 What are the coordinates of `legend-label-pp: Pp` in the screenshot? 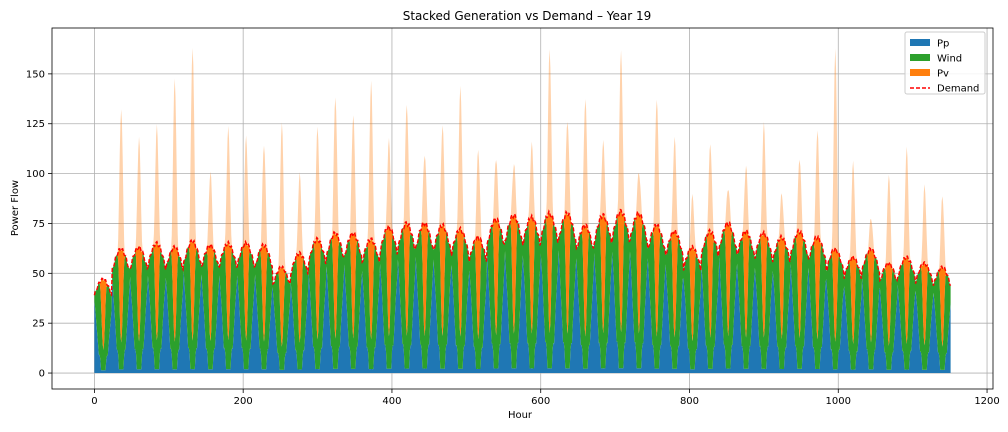 It's located at (943, 44).